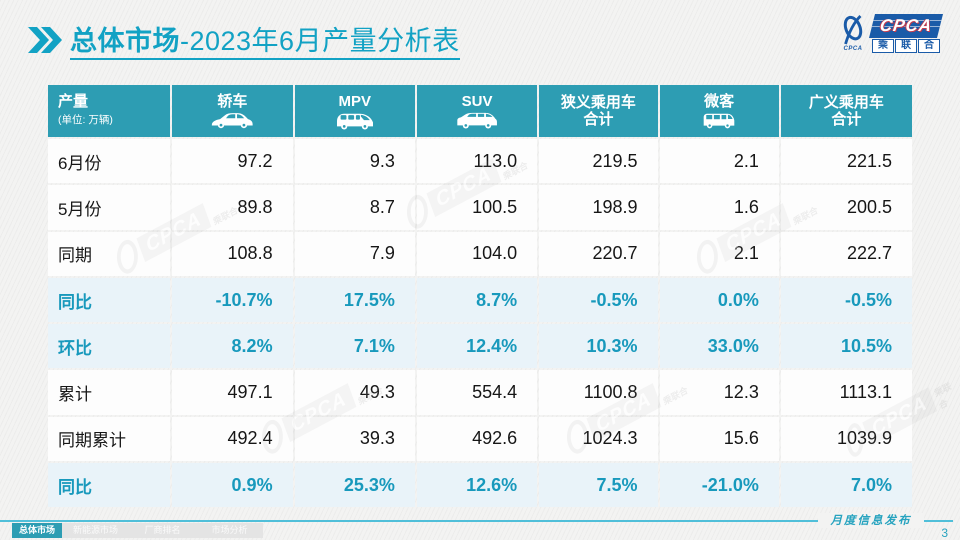  I want to click on tab-oem-ranking: 厂商排名, so click(162, 530).